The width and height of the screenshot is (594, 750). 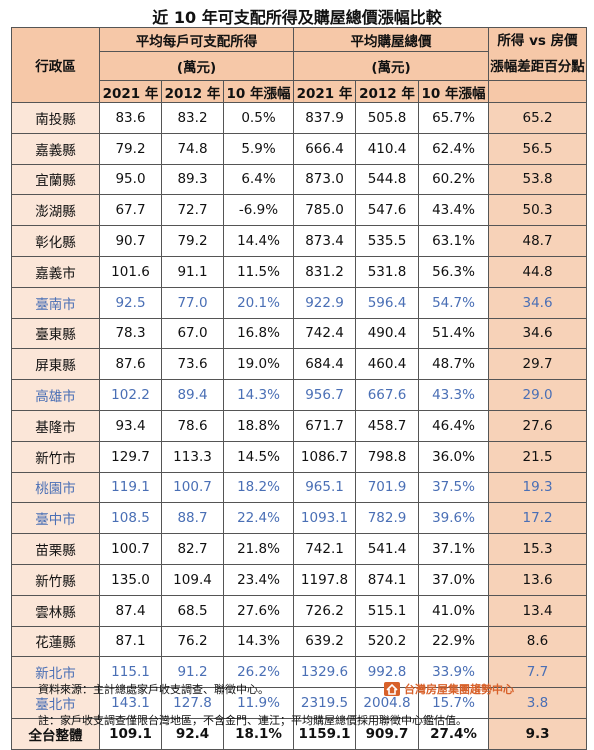 I want to click on cell-pg: 37.0%, so click(x=454, y=579).